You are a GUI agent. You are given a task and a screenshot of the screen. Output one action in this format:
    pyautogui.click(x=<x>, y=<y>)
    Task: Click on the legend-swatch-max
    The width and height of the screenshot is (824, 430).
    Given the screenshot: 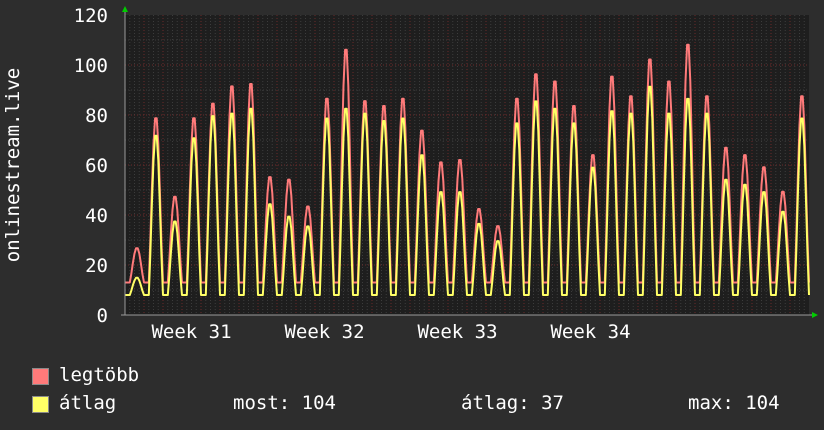 What is the action you would take?
    pyautogui.click(x=40, y=376)
    